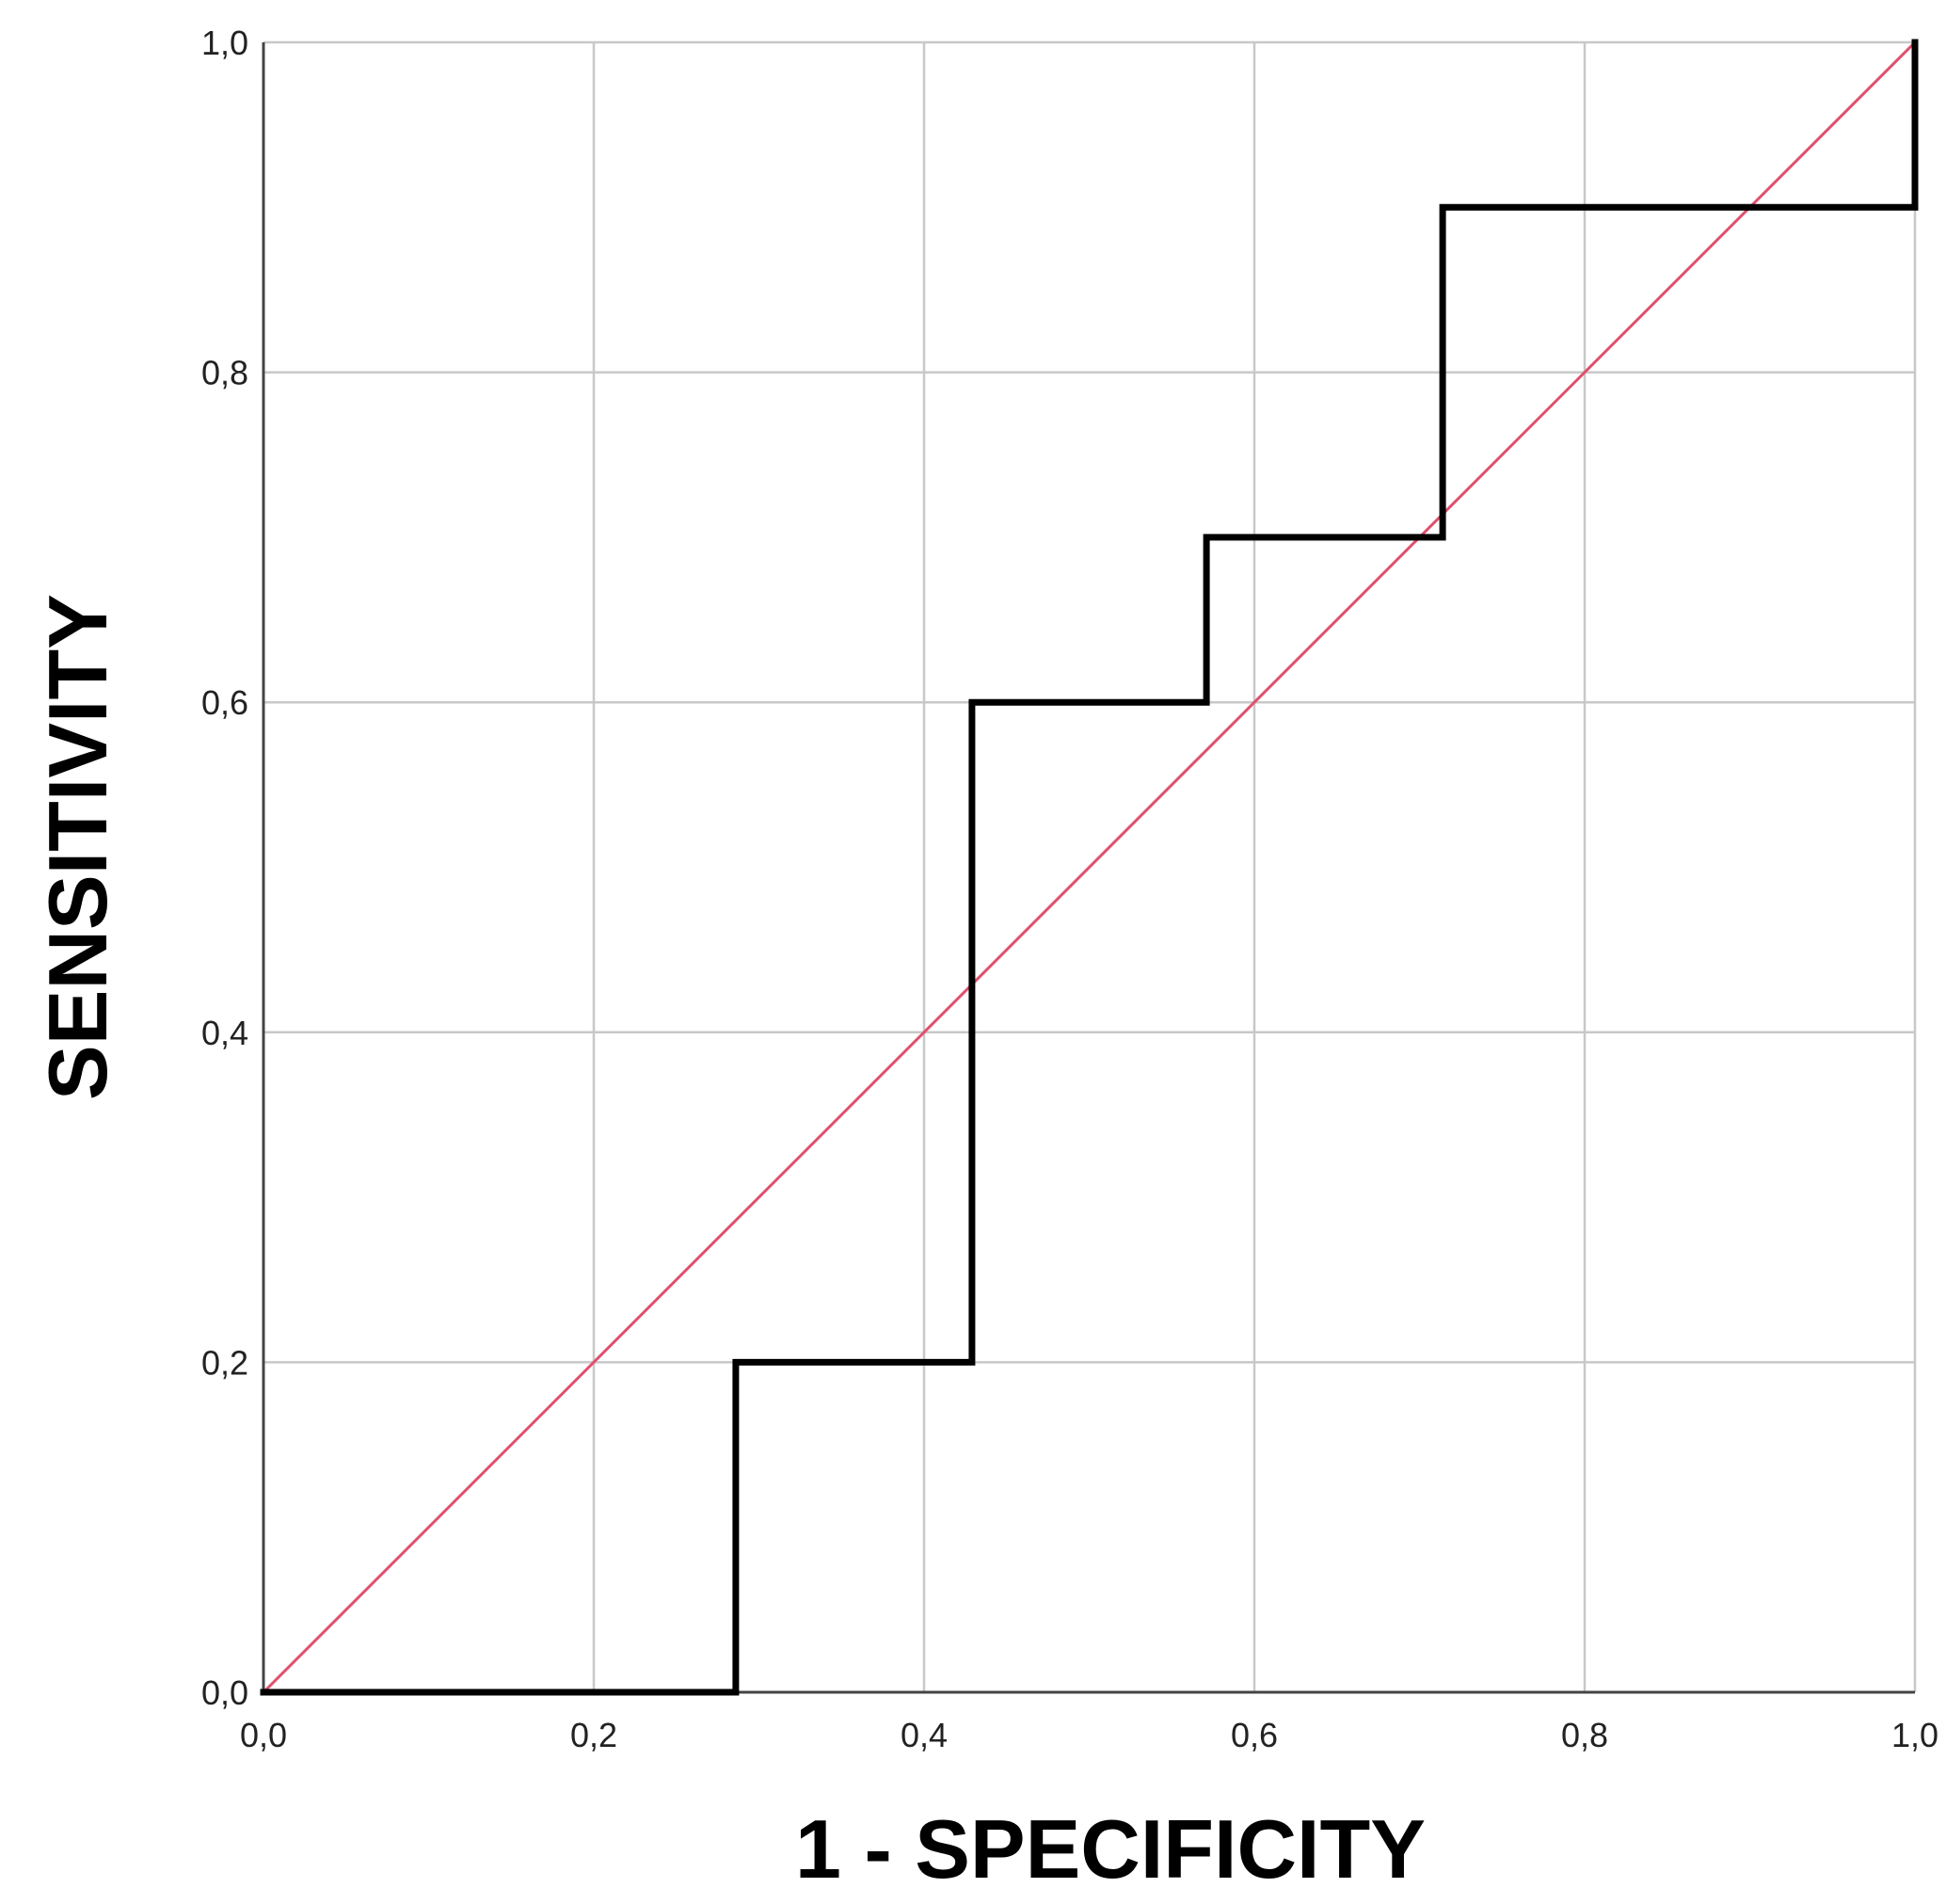 This screenshot has height=1904, width=1946. What do you see at coordinates (224, 1362) in the screenshot?
I see `y-tick-label: 0,2` at bounding box center [224, 1362].